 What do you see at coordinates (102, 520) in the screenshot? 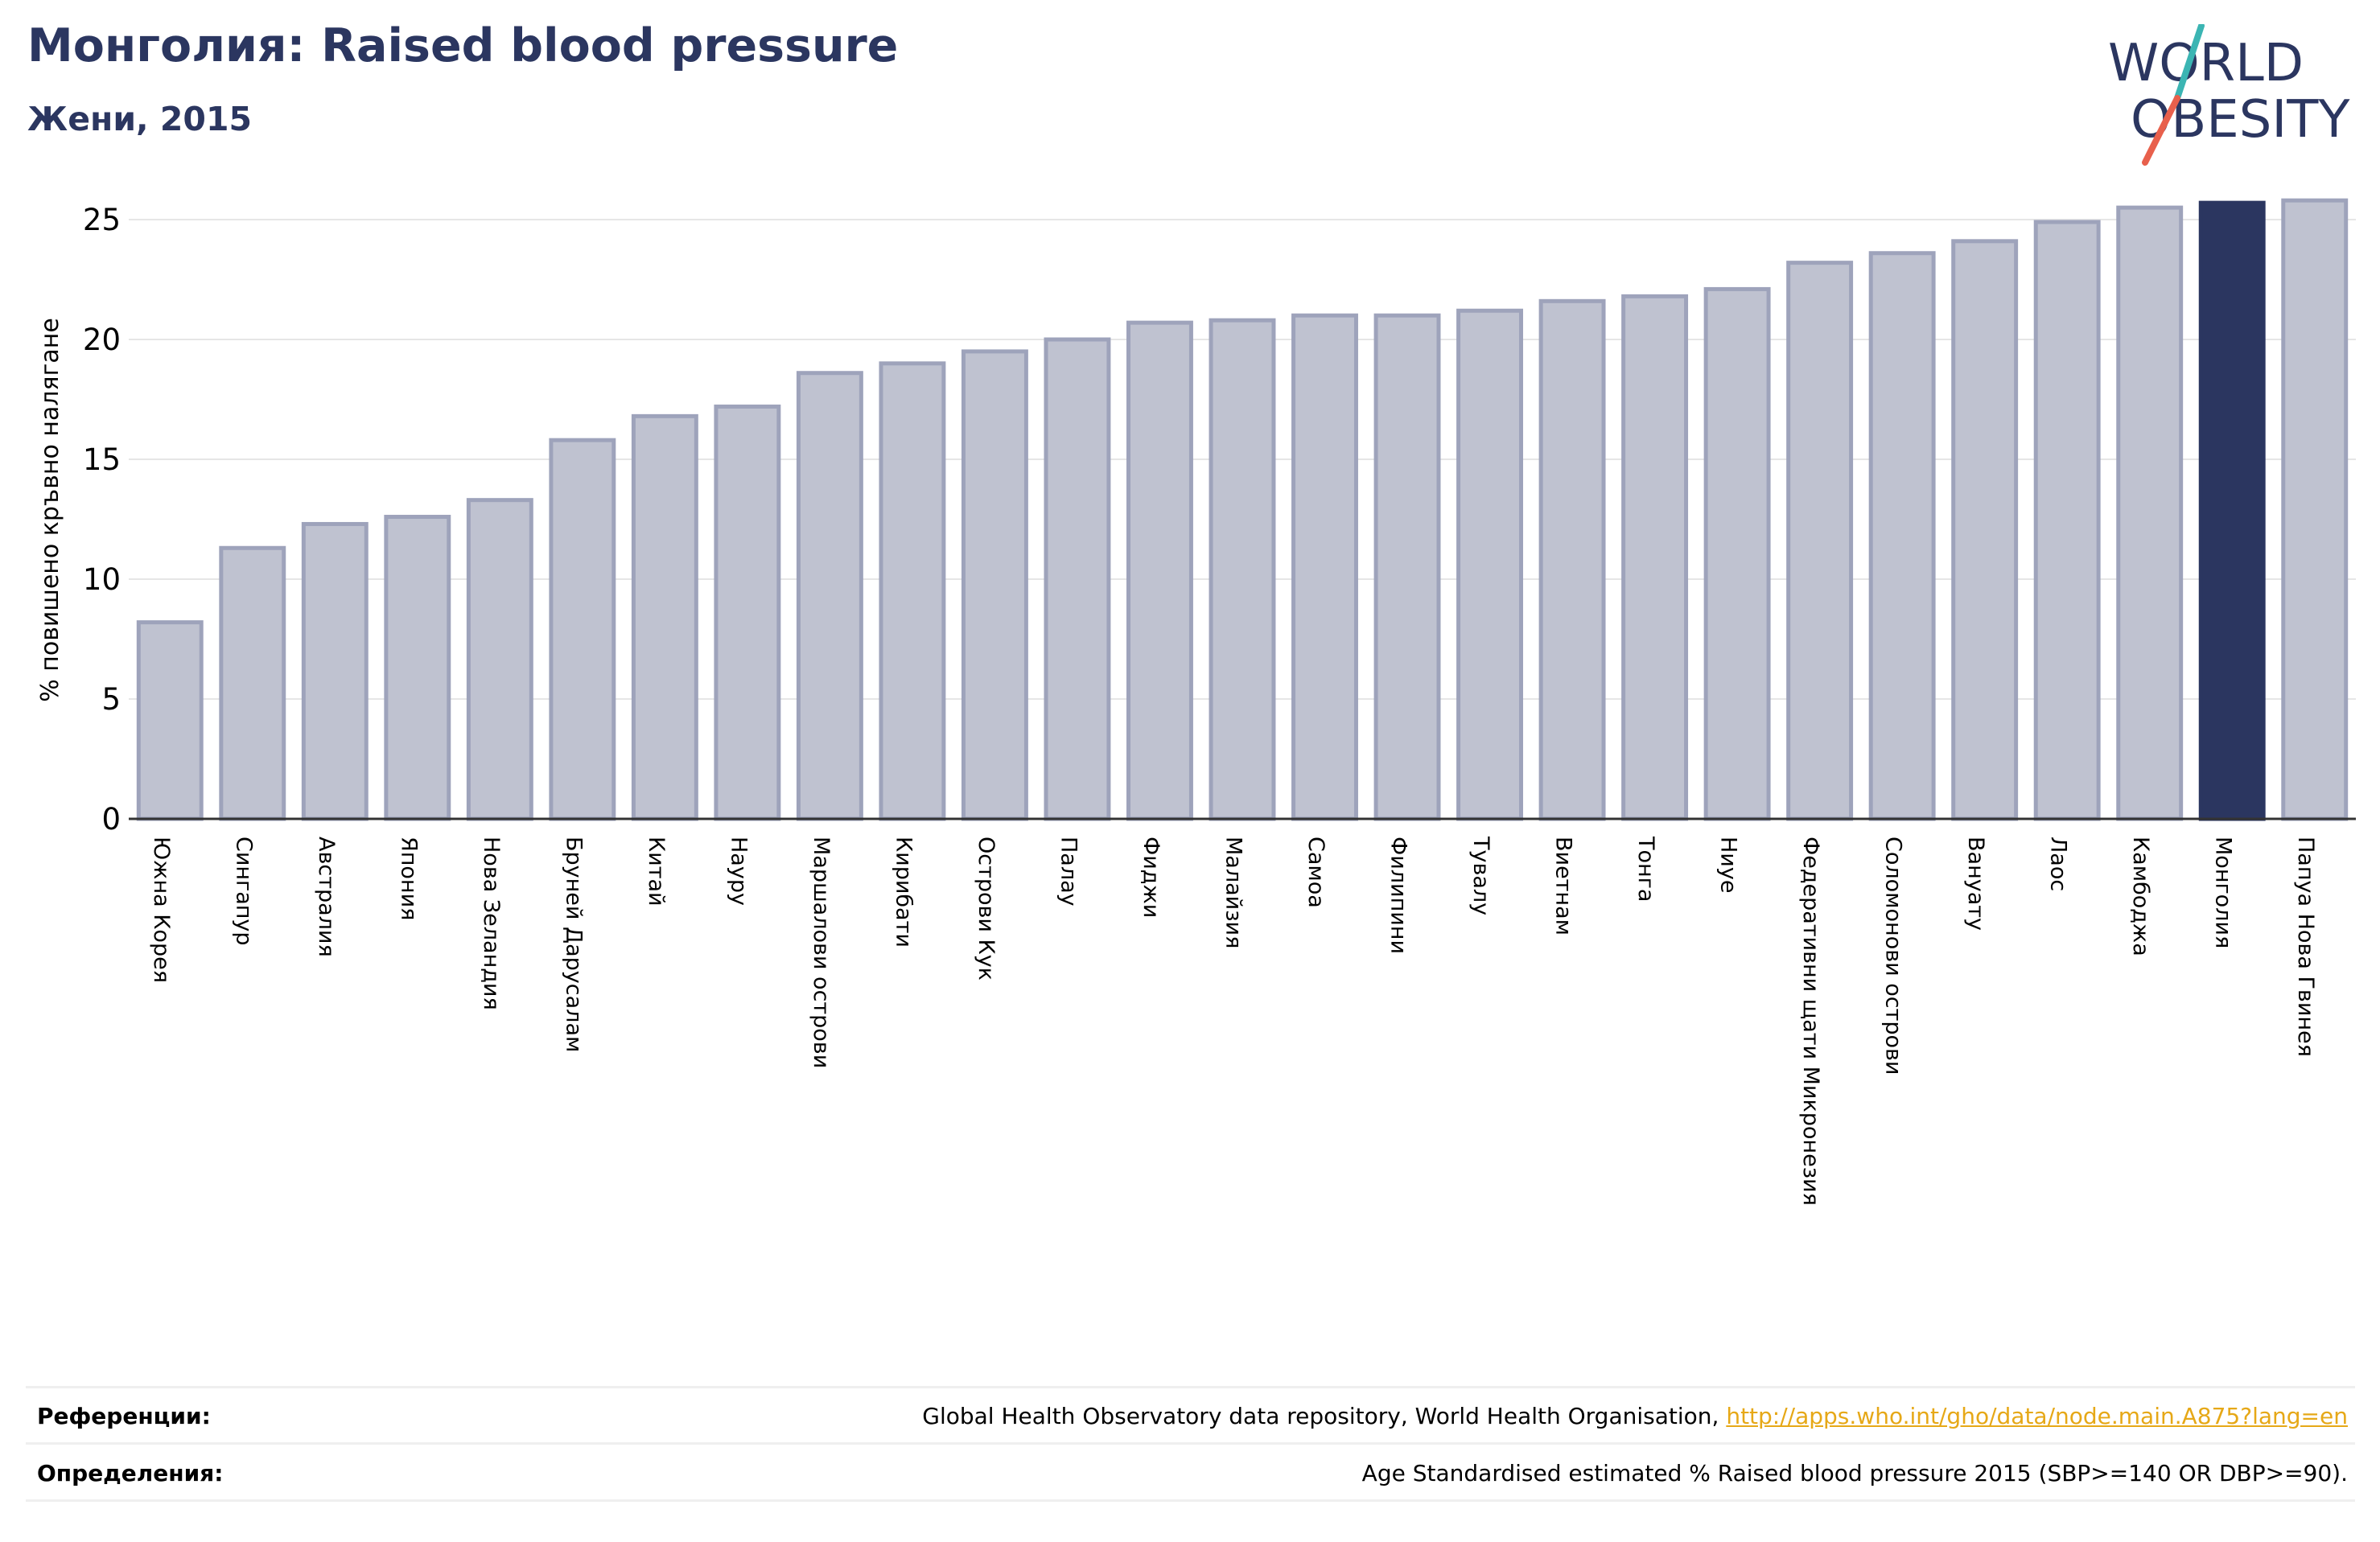
I see `y-axis-ticks: 0 5 10 15 20 25` at bounding box center [102, 520].